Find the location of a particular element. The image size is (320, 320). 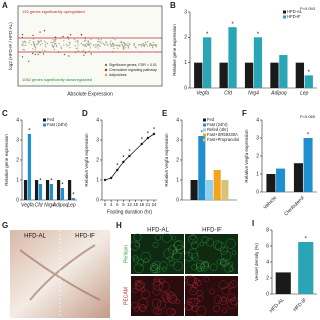

line is located at coordinates (129, 157).